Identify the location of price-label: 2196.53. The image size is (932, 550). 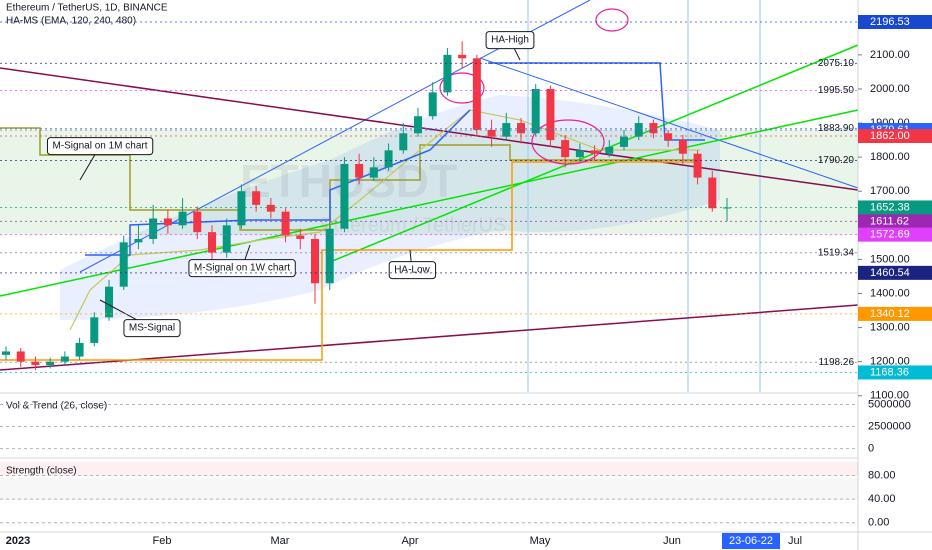
(890, 22).